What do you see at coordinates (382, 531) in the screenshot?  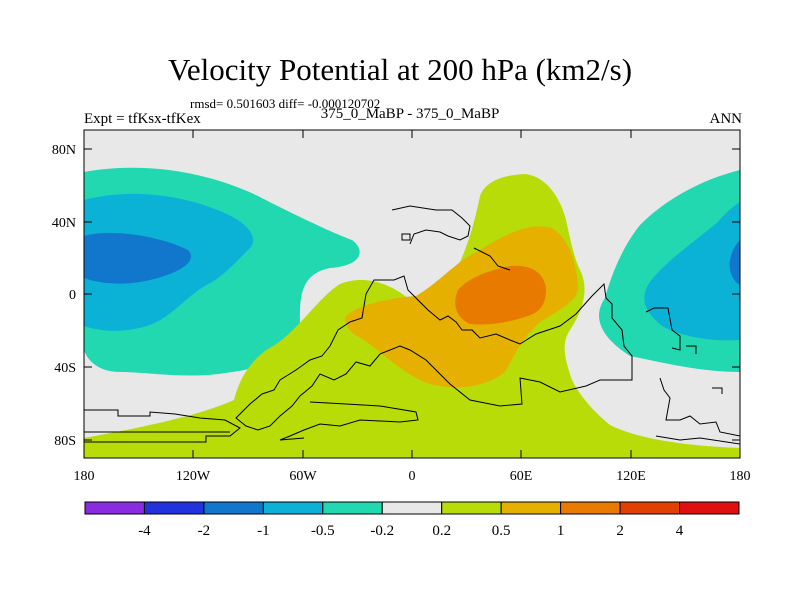 I see `colorbar-label: -0.2` at bounding box center [382, 531].